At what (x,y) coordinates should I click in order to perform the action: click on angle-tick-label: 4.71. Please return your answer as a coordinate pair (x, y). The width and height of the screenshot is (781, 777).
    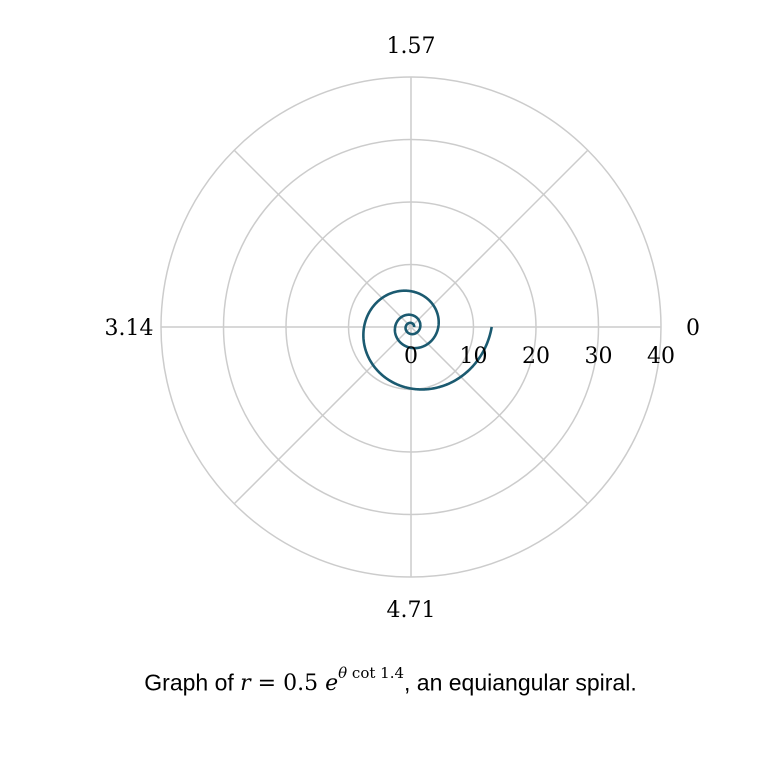
    Looking at the image, I should click on (411, 610).